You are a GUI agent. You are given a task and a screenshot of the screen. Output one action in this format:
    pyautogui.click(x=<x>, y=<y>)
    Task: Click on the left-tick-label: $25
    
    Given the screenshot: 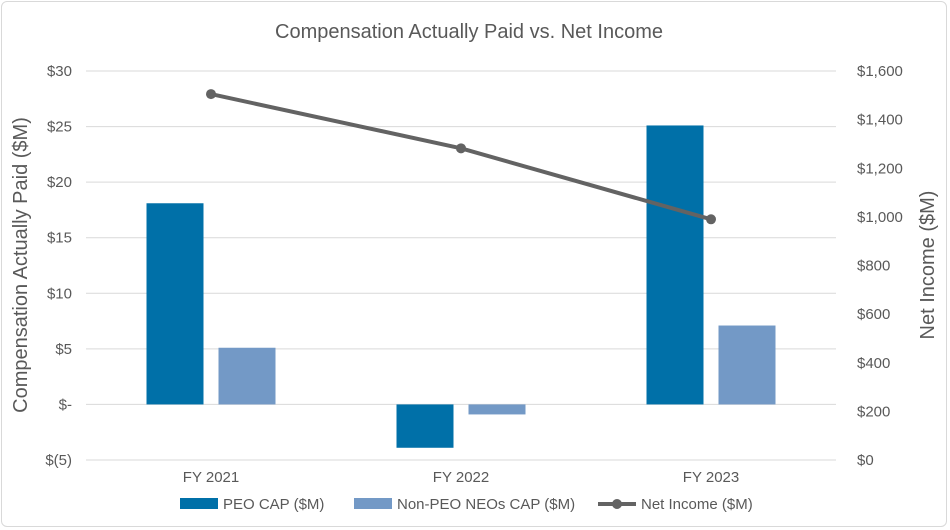 What is the action you would take?
    pyautogui.click(x=59, y=127)
    